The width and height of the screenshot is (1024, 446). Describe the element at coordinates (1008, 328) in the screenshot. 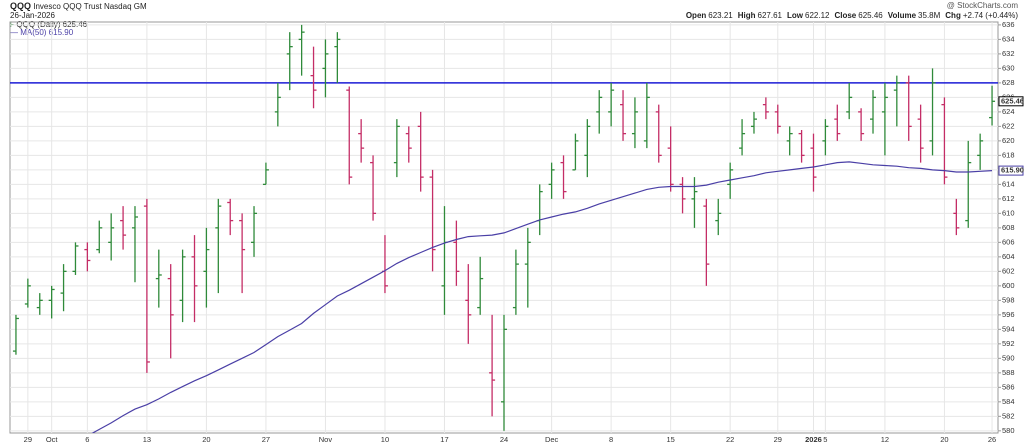

I see `y-tick-label: 594` at that location.